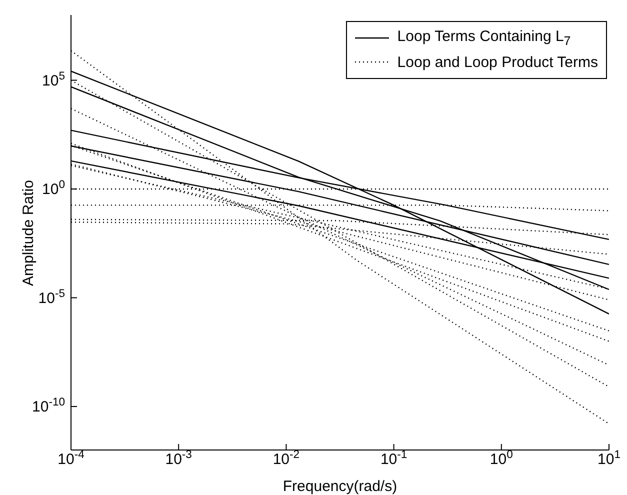  What do you see at coordinates (178, 458) in the screenshot?
I see `x-tick-label: 10$^{-3}$` at bounding box center [178, 458].